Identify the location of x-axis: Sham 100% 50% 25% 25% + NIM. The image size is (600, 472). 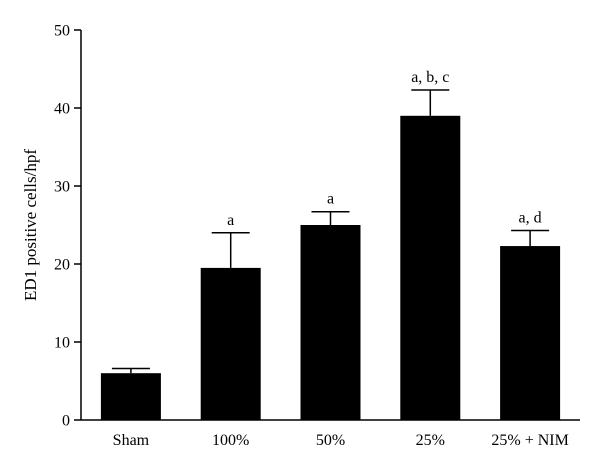
(330, 434).